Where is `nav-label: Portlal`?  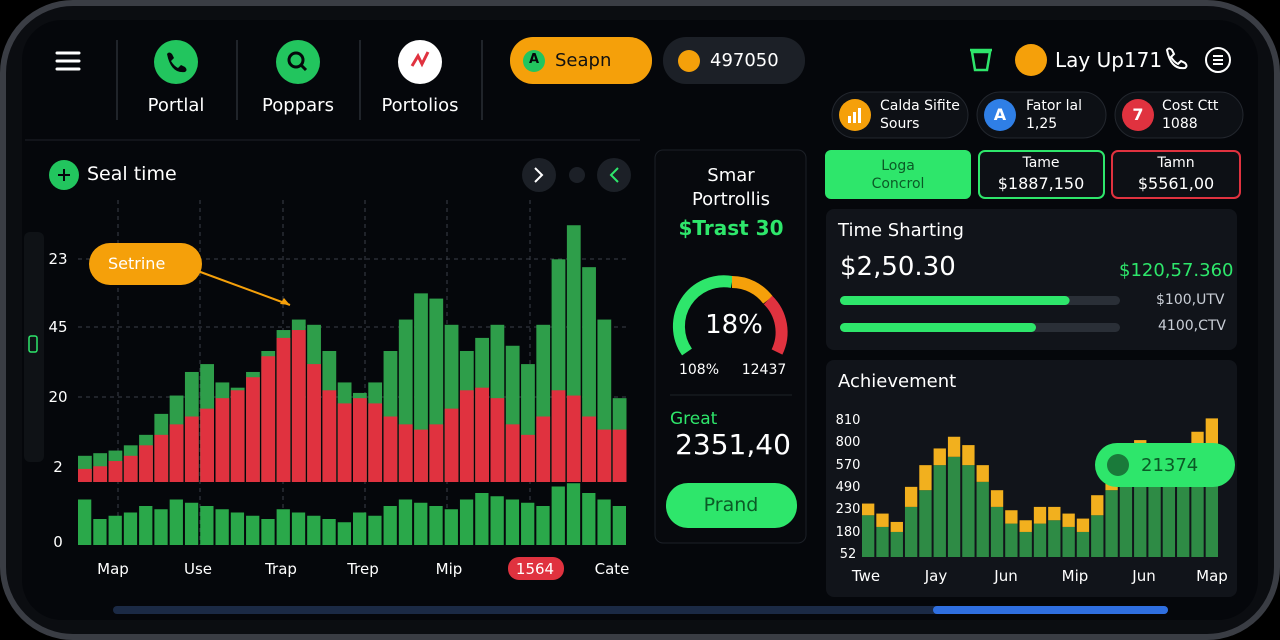 nav-label: Portlal is located at coordinates (176, 105).